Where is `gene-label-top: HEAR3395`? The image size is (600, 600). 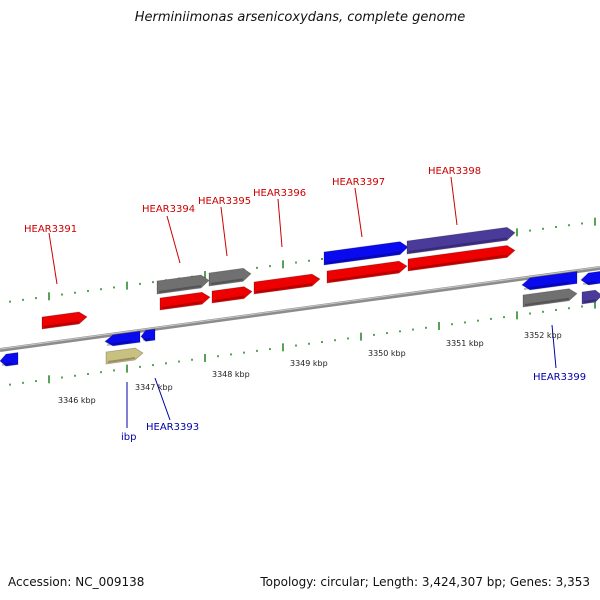 gene-label-top: HEAR3395 is located at coordinates (224, 201).